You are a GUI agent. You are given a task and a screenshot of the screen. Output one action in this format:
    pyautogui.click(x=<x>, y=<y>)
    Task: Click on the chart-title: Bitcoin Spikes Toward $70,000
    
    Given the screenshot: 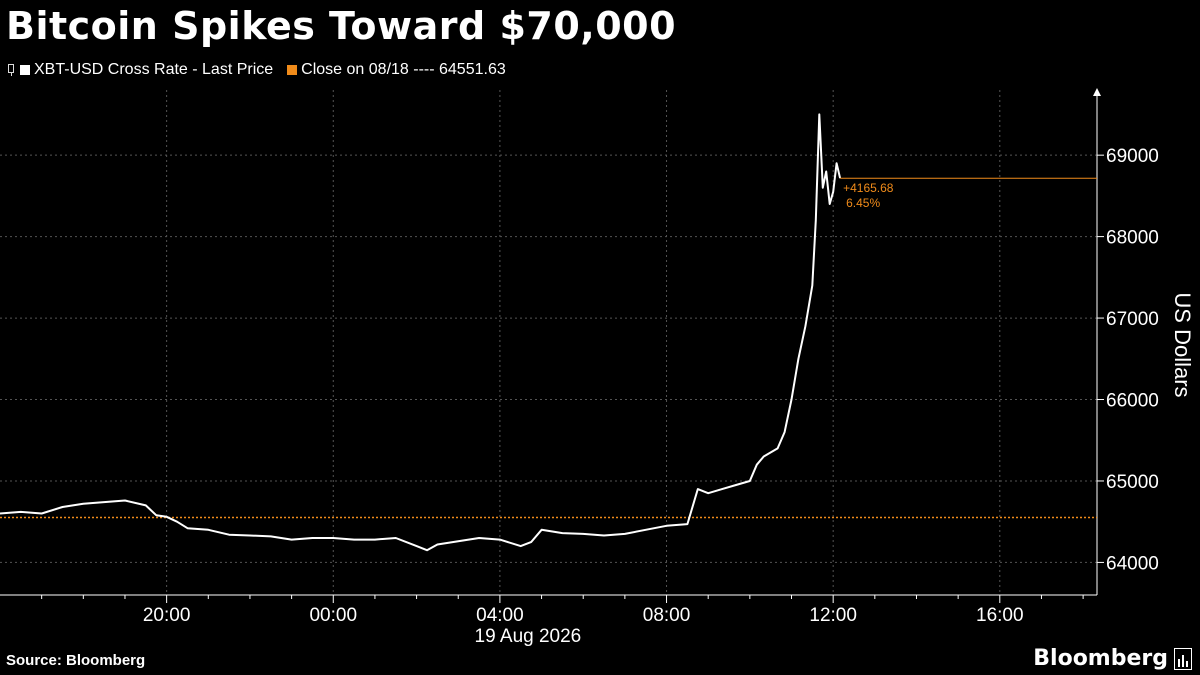 What is the action you would take?
    pyautogui.click(x=341, y=26)
    